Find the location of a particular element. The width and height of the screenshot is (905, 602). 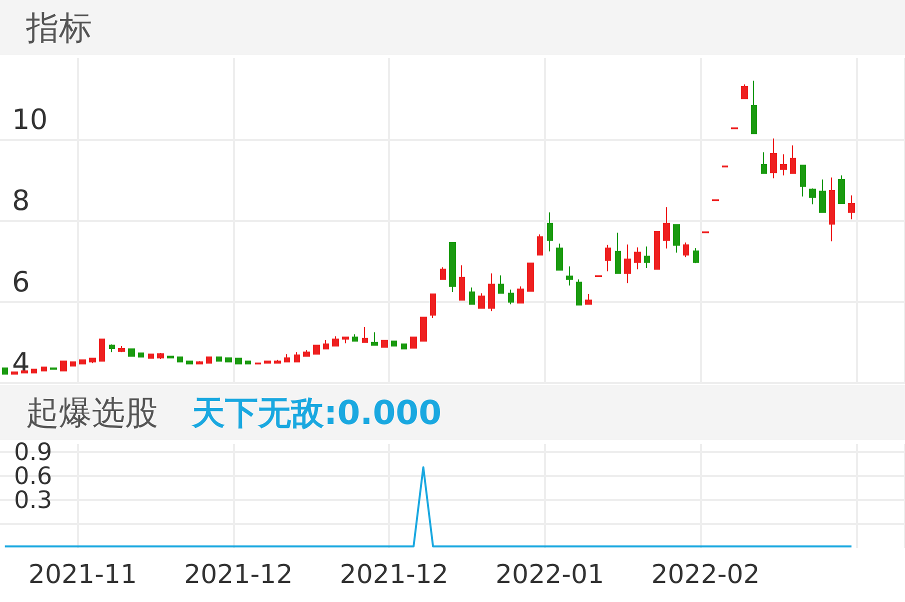

chart-title: 指标 is located at coordinates (59, 27).